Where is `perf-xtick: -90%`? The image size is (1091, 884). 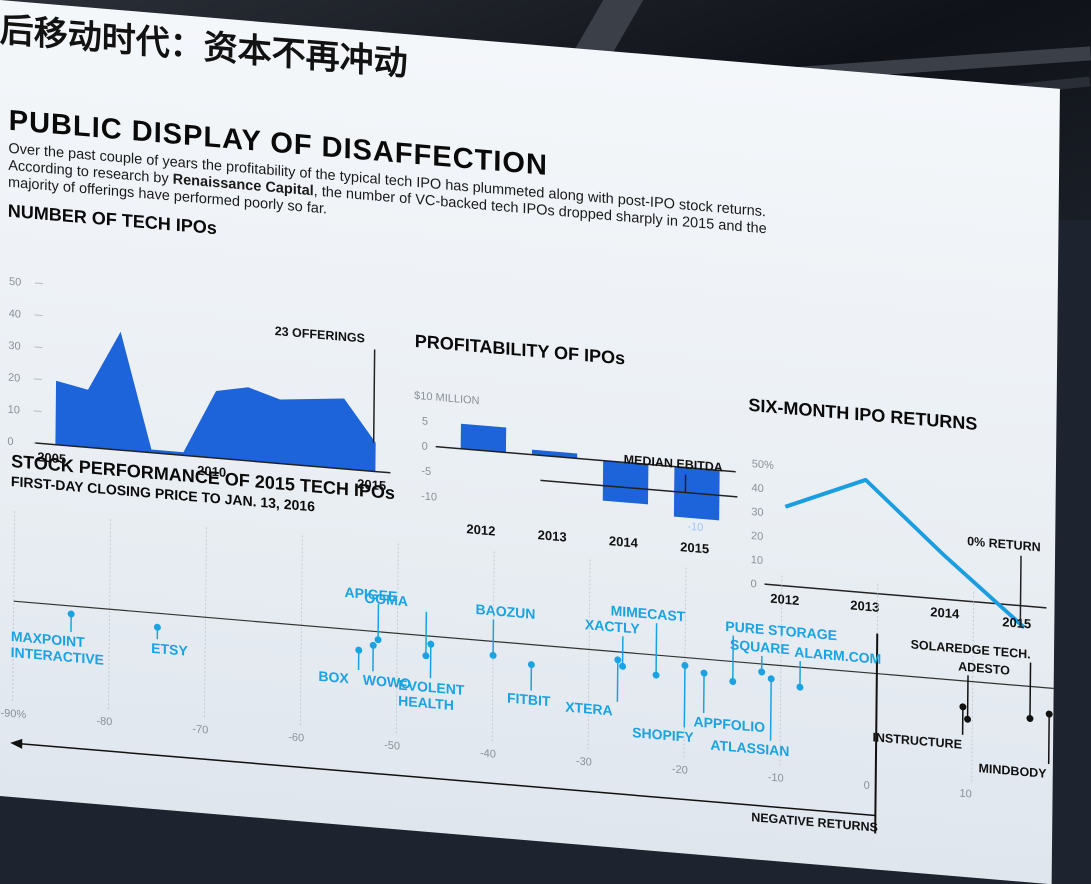
perf-xtick: -90% is located at coordinates (13, 714).